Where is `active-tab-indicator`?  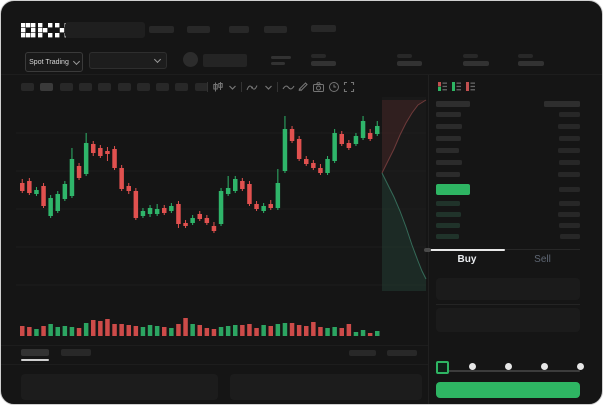
active-tab-indicator is located at coordinates (467, 250).